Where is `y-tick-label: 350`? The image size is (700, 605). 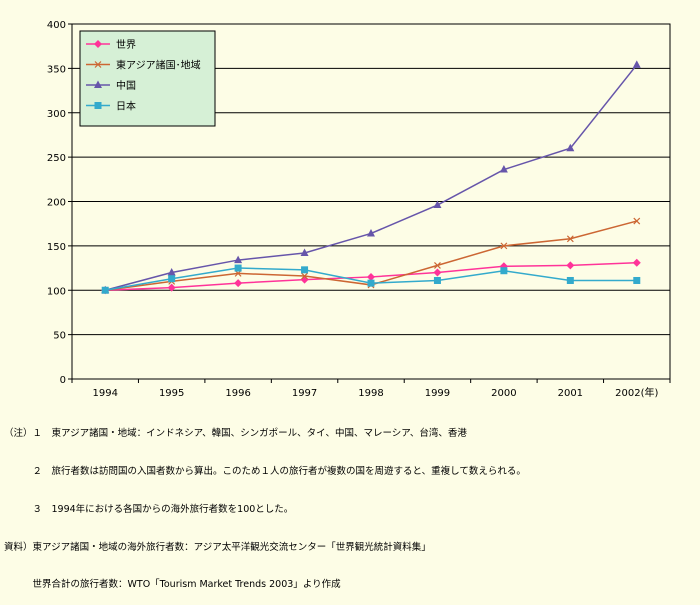
y-tick-label: 350 is located at coordinates (56, 69).